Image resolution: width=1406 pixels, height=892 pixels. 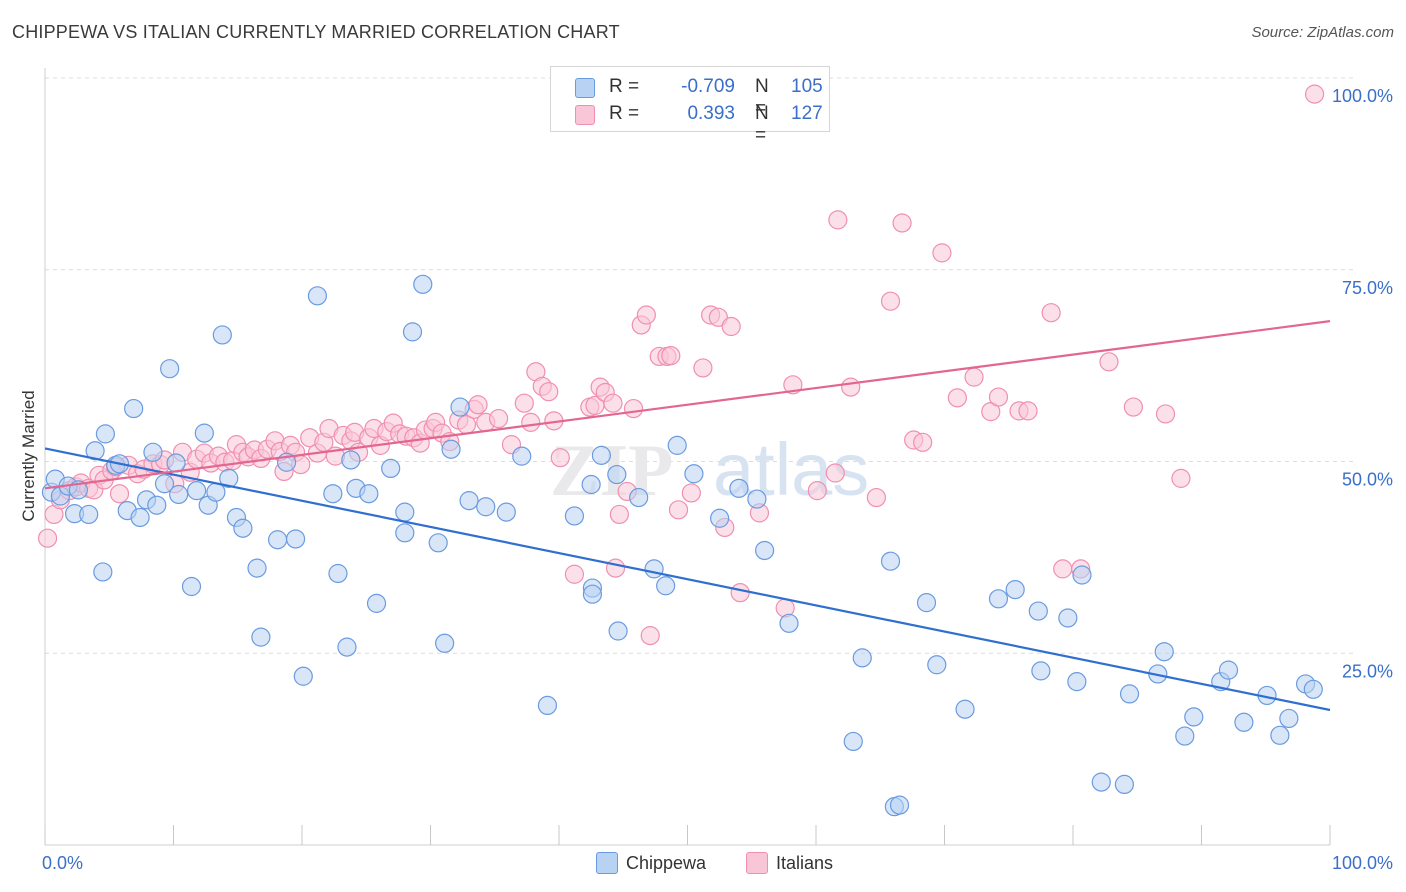 I want to click on legend-n-value: 105, so click(x=807, y=86).